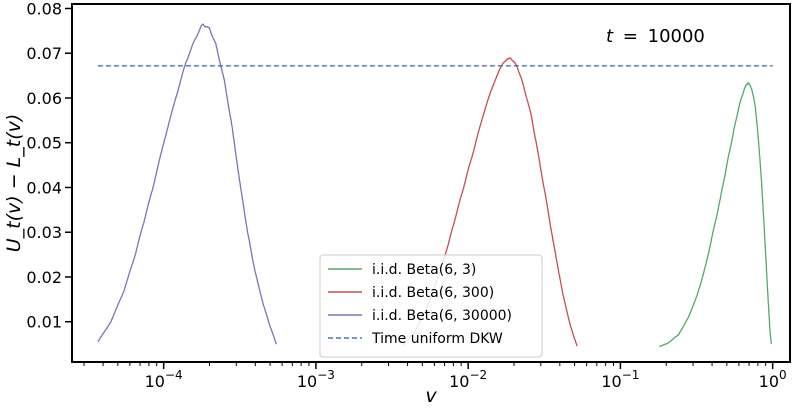 Image resolution: width=798 pixels, height=412 pixels. What do you see at coordinates (773, 379) in the screenshot?
I see `x-tick-label: 10⁰` at bounding box center [773, 379].